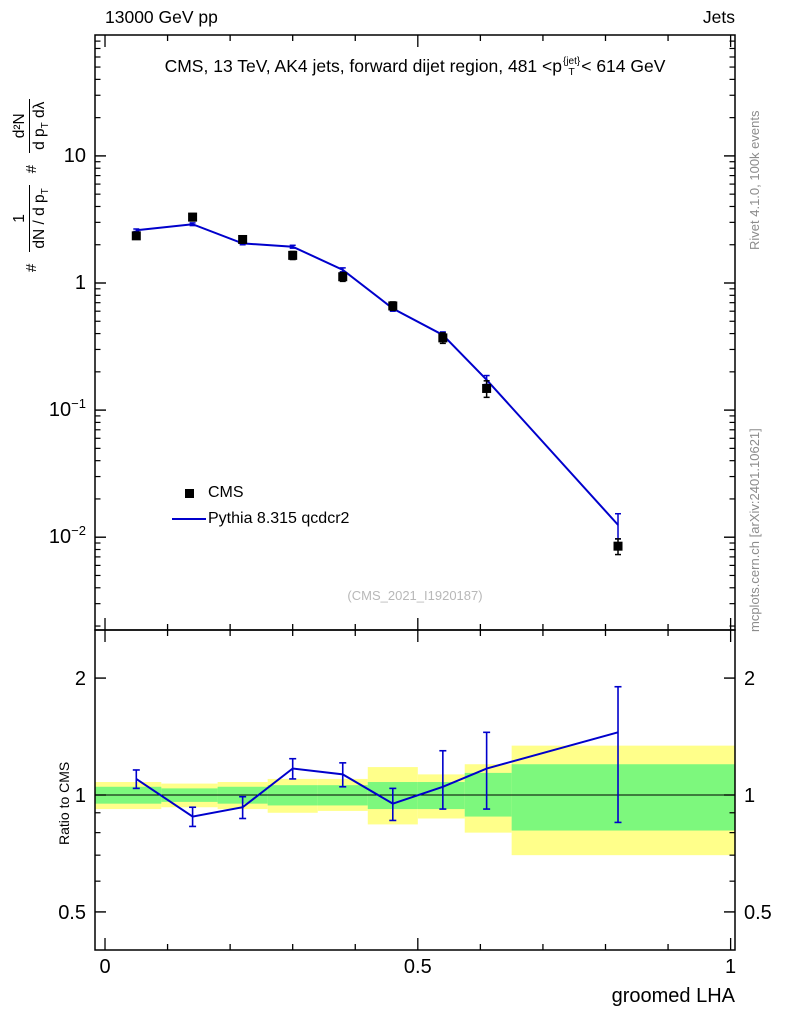 This screenshot has height=1024, width=786. I want to click on svg-text: 10, so click(75, 156).